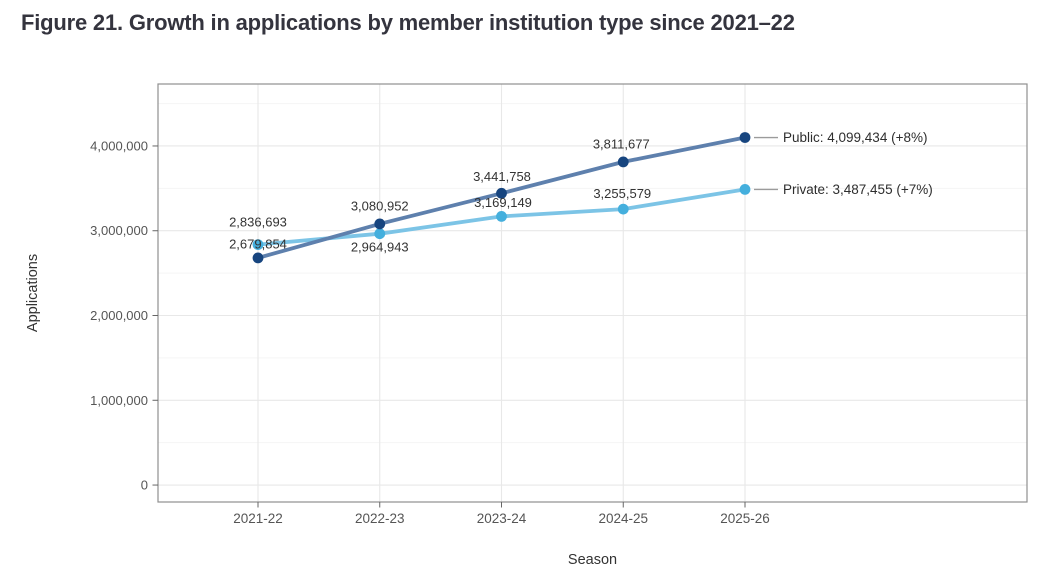 Image resolution: width=1063 pixels, height=573 pixels. I want to click on y-axis-title: Applications, so click(33, 293).